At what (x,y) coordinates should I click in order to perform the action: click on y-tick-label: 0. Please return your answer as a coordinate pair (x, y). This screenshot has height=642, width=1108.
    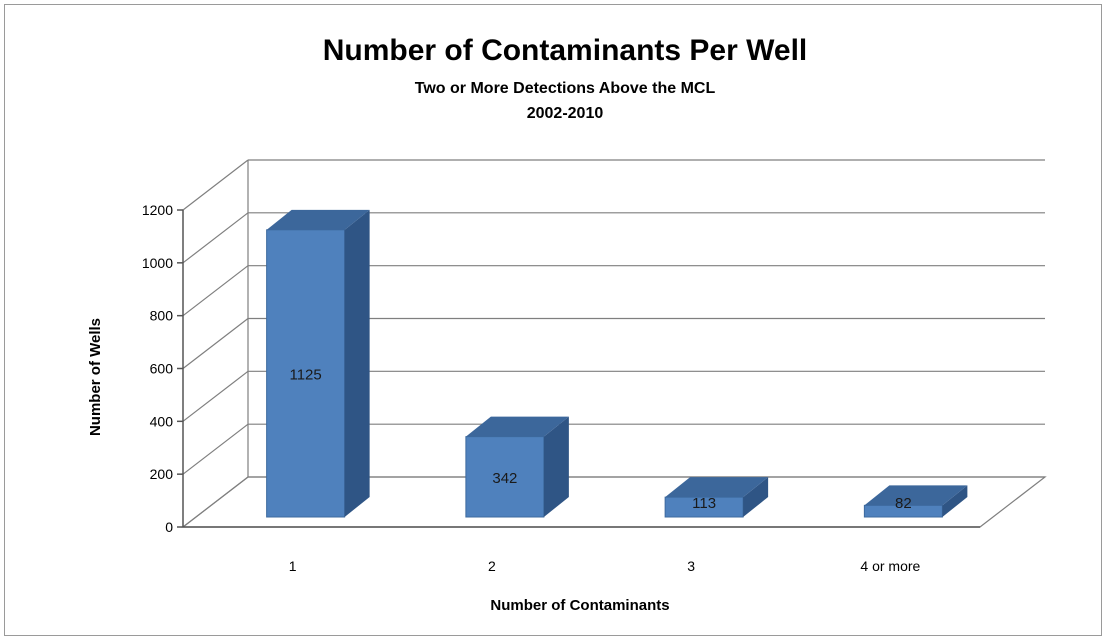
    Looking at the image, I should click on (169, 527).